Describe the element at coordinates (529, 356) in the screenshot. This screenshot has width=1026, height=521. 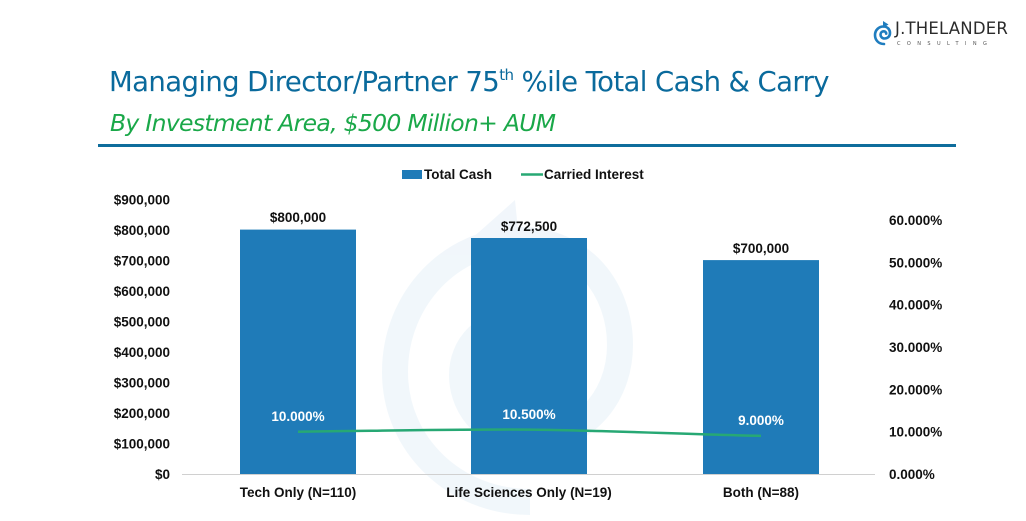
I see `bar-life-sciences-only` at that location.